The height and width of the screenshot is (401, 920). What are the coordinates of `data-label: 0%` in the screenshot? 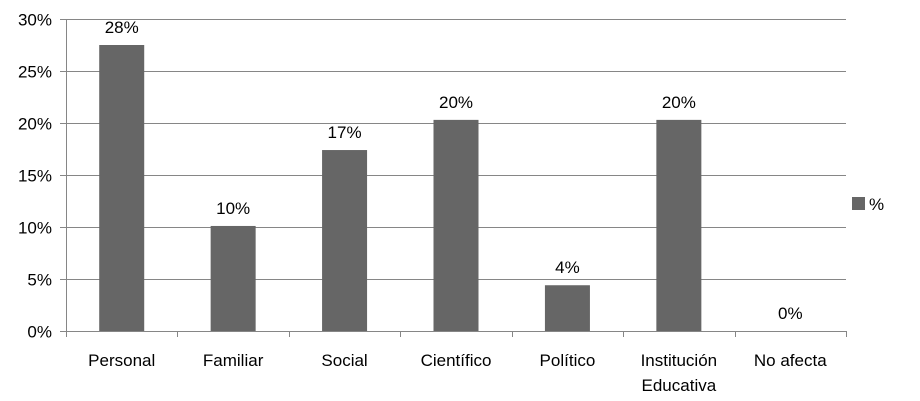 It's located at (790, 313).